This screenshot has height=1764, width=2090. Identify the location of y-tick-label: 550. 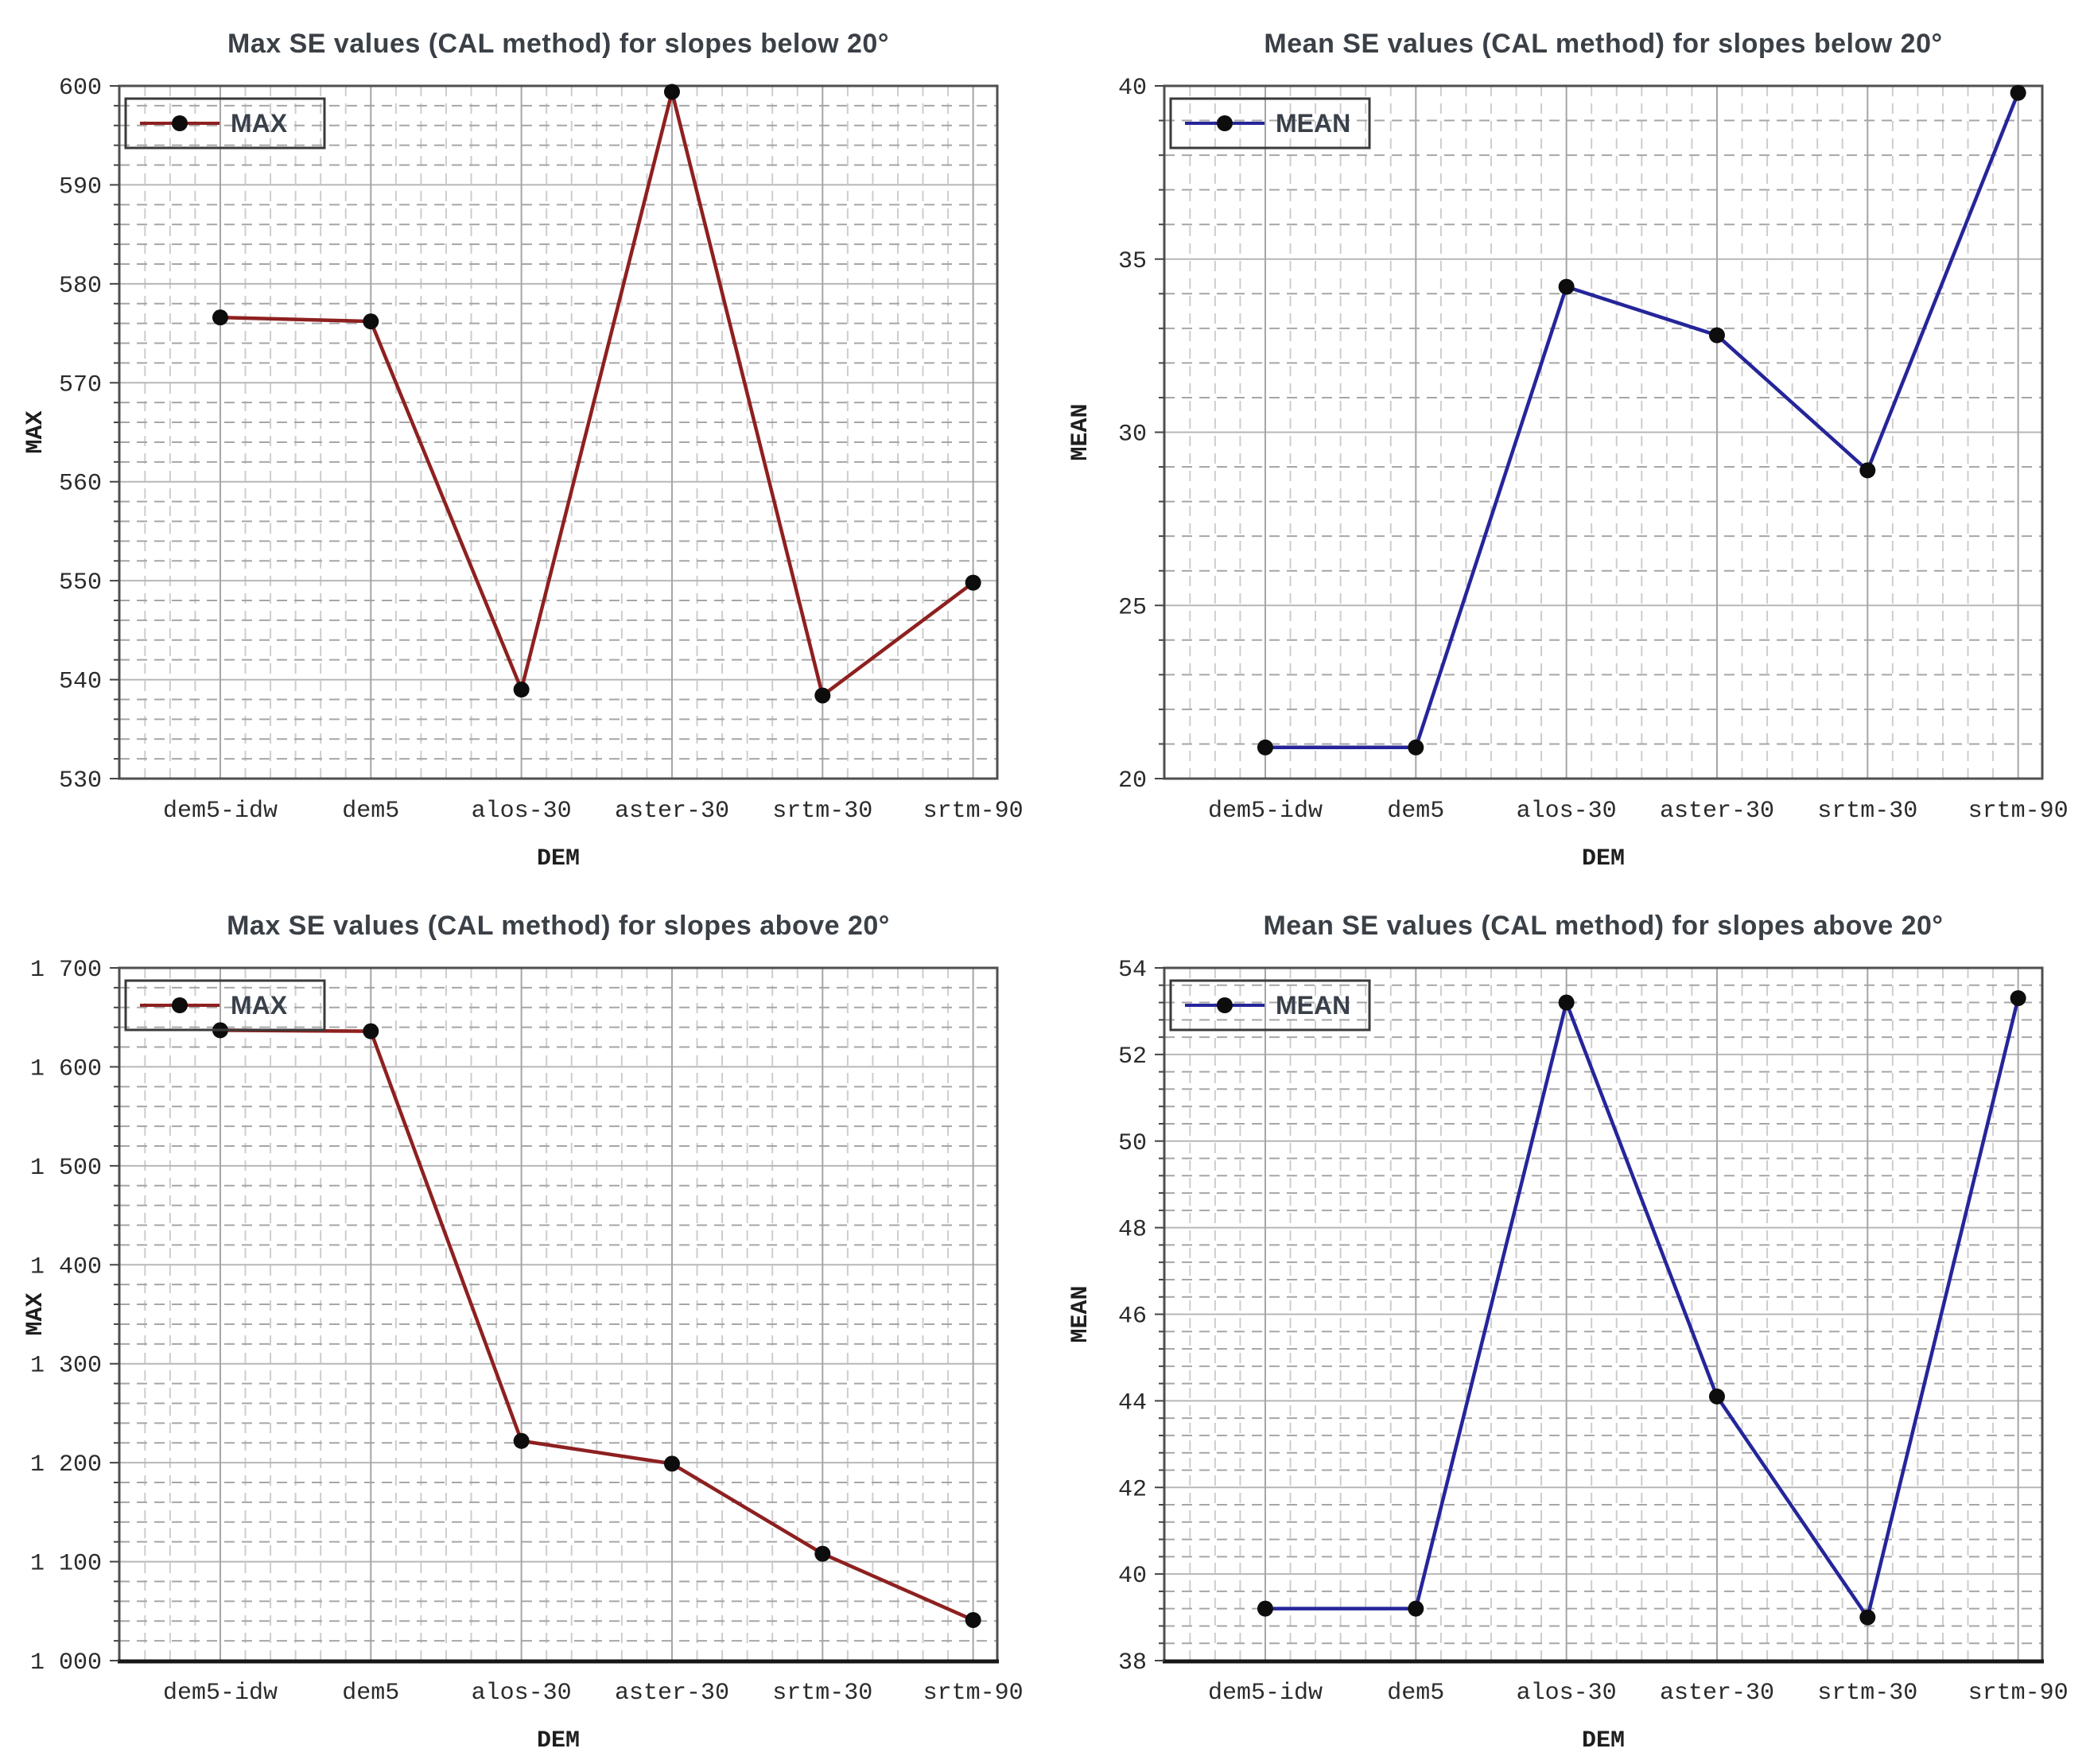
(80, 582).